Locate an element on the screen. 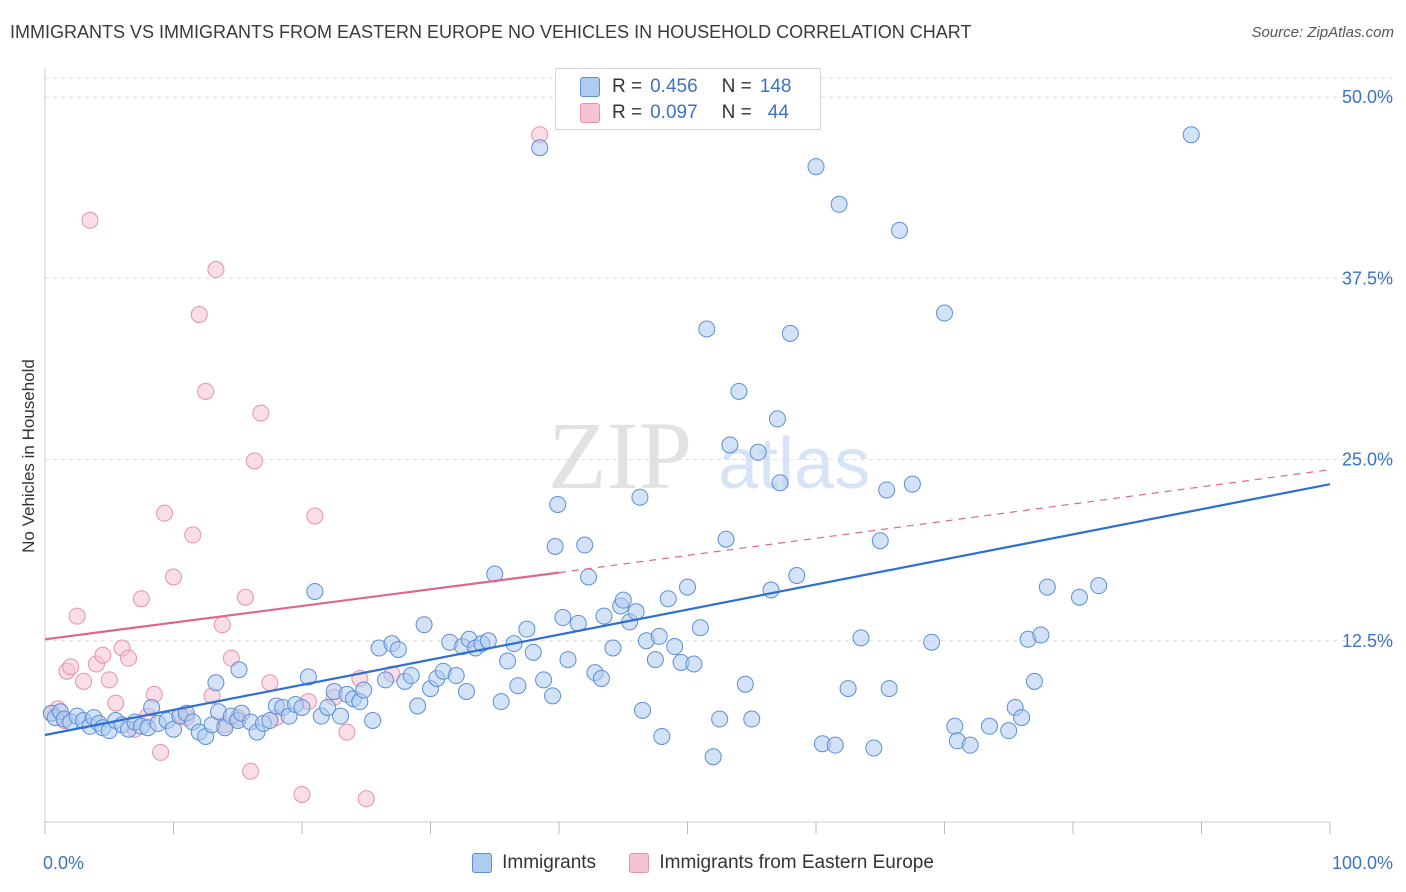 This screenshot has height=892, width=1406. n-label: N = is located at coordinates (736, 86).